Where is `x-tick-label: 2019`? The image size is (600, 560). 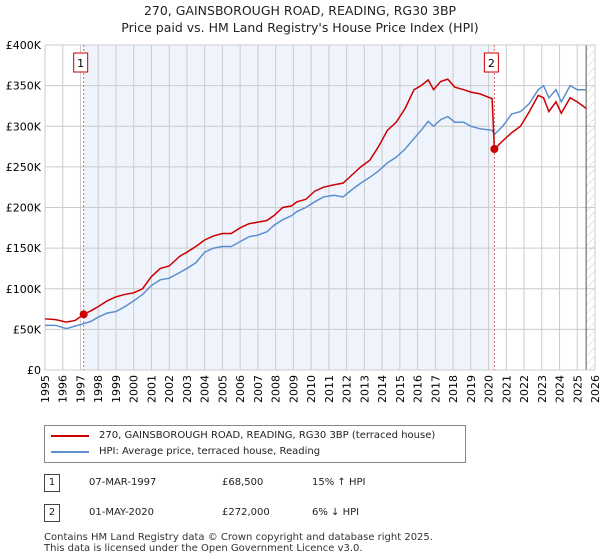 x-tick-label: 2019 is located at coordinates (471, 389).